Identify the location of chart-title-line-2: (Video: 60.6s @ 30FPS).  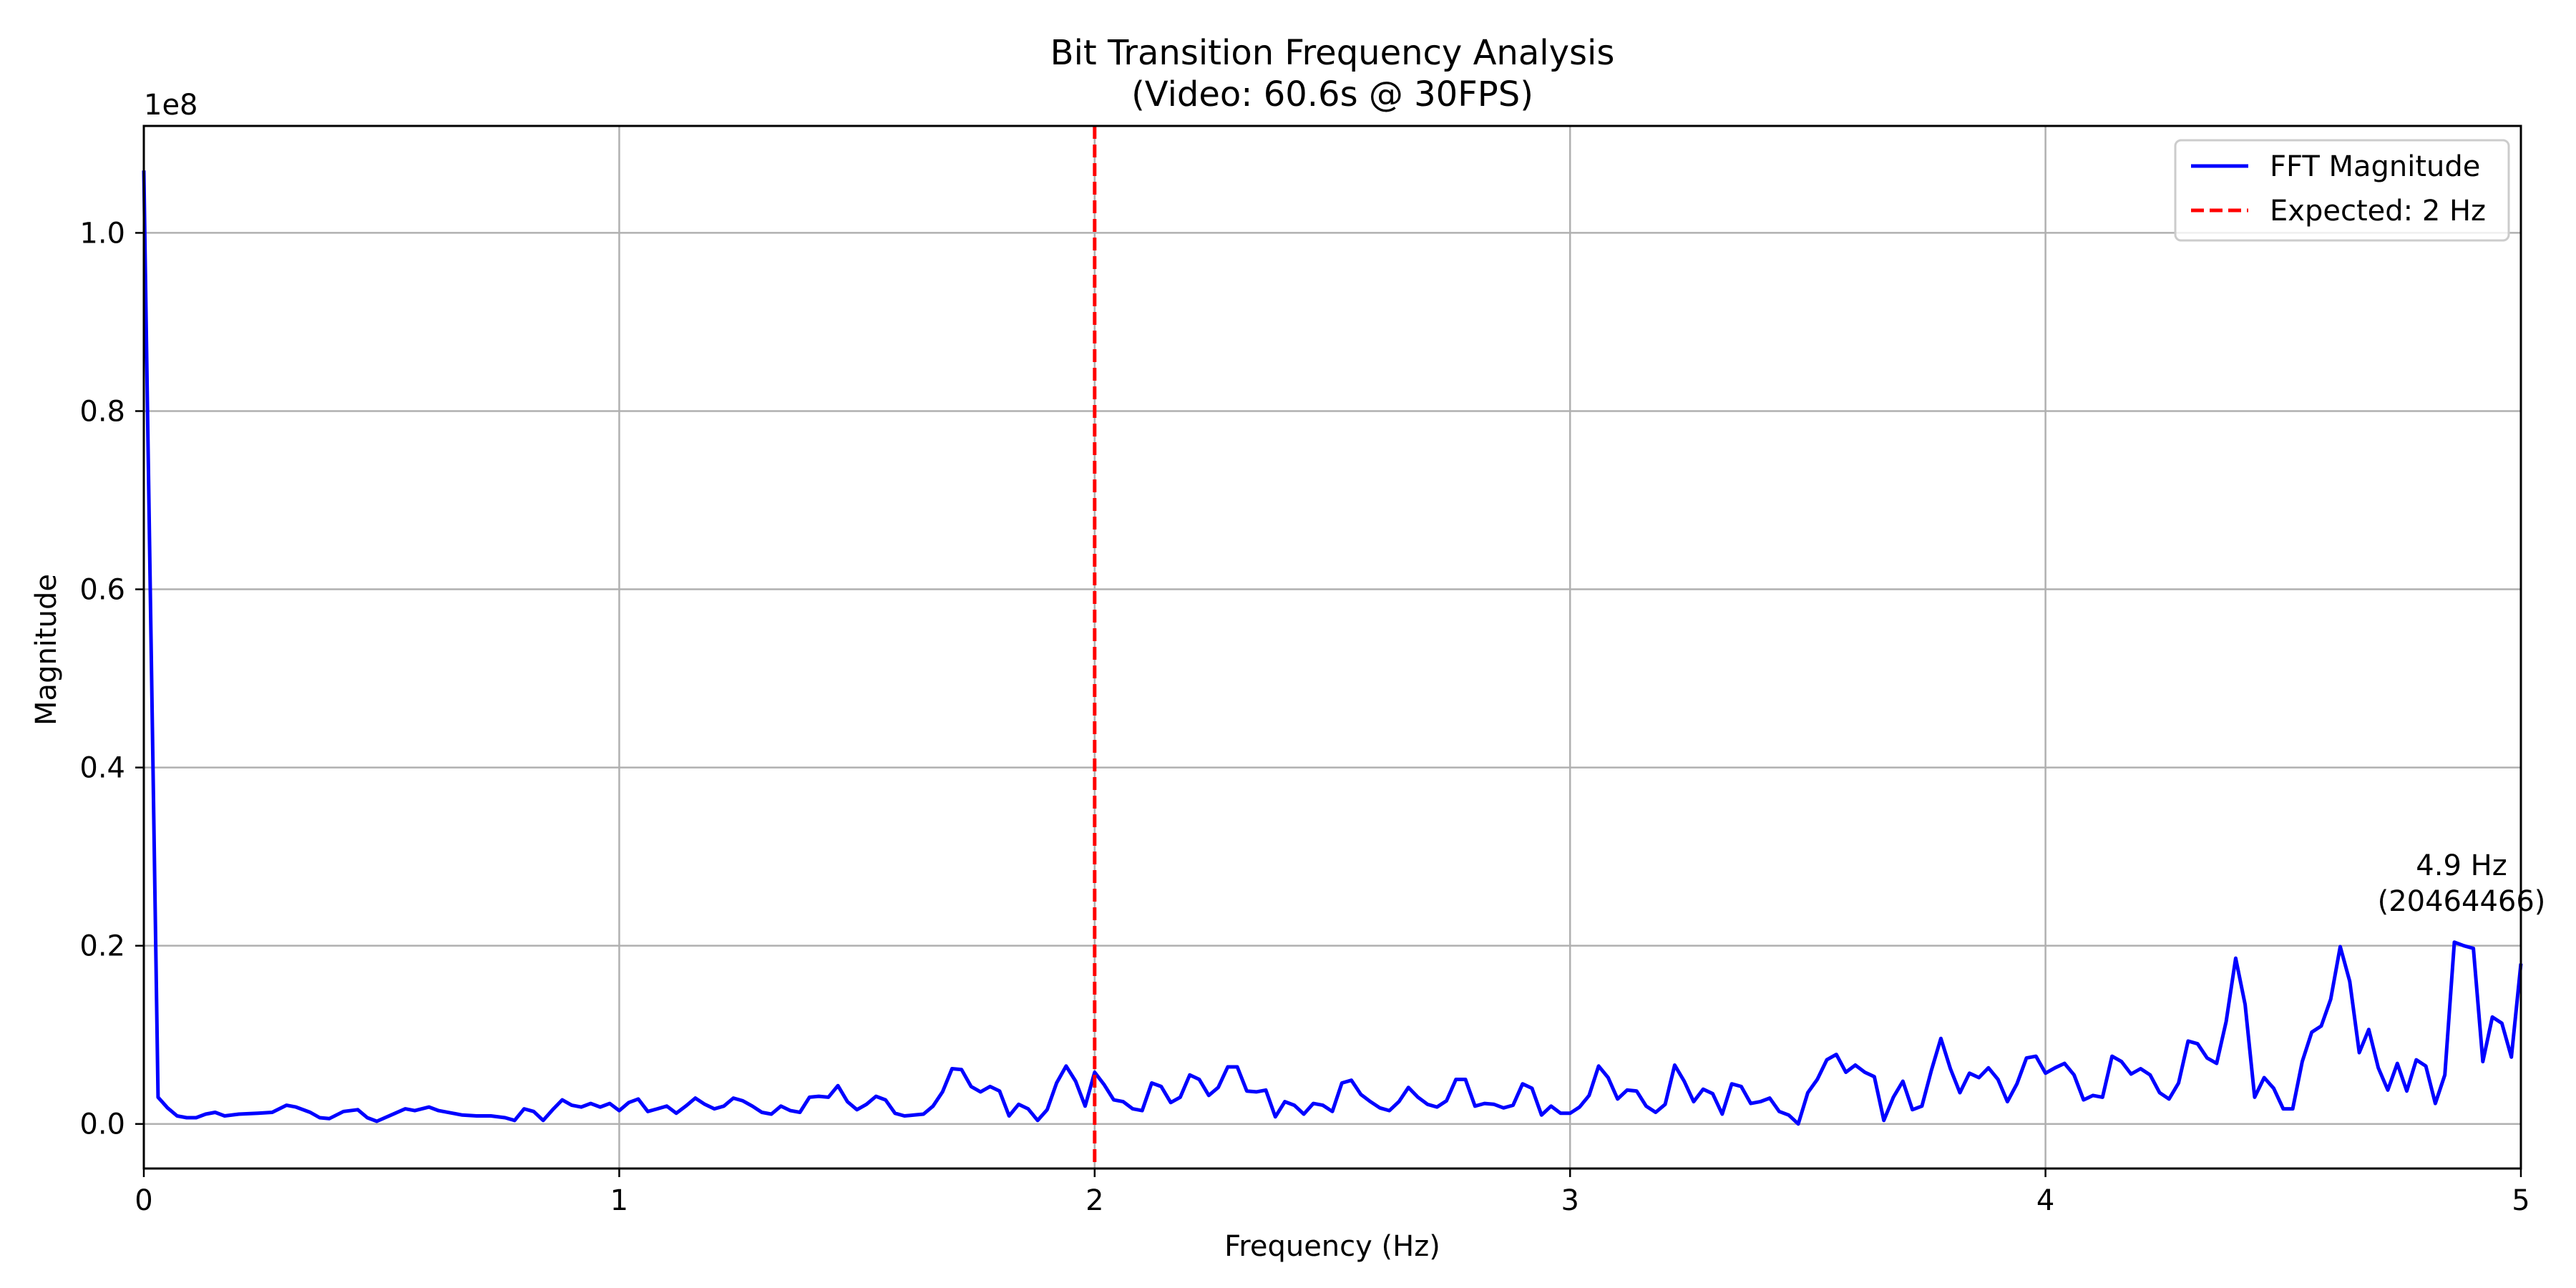
(1332, 94).